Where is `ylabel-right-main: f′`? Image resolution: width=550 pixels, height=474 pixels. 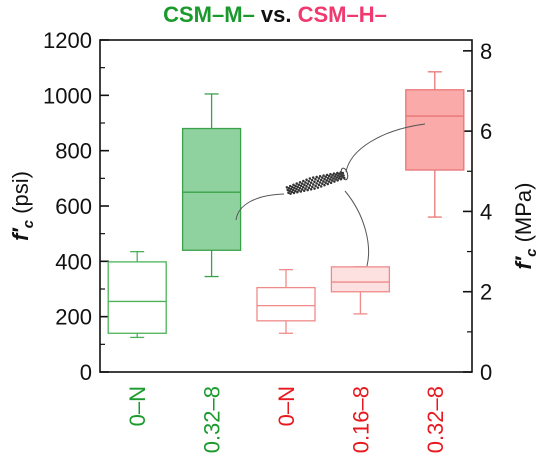
ylabel-right-main: f′ is located at coordinates (523, 262).